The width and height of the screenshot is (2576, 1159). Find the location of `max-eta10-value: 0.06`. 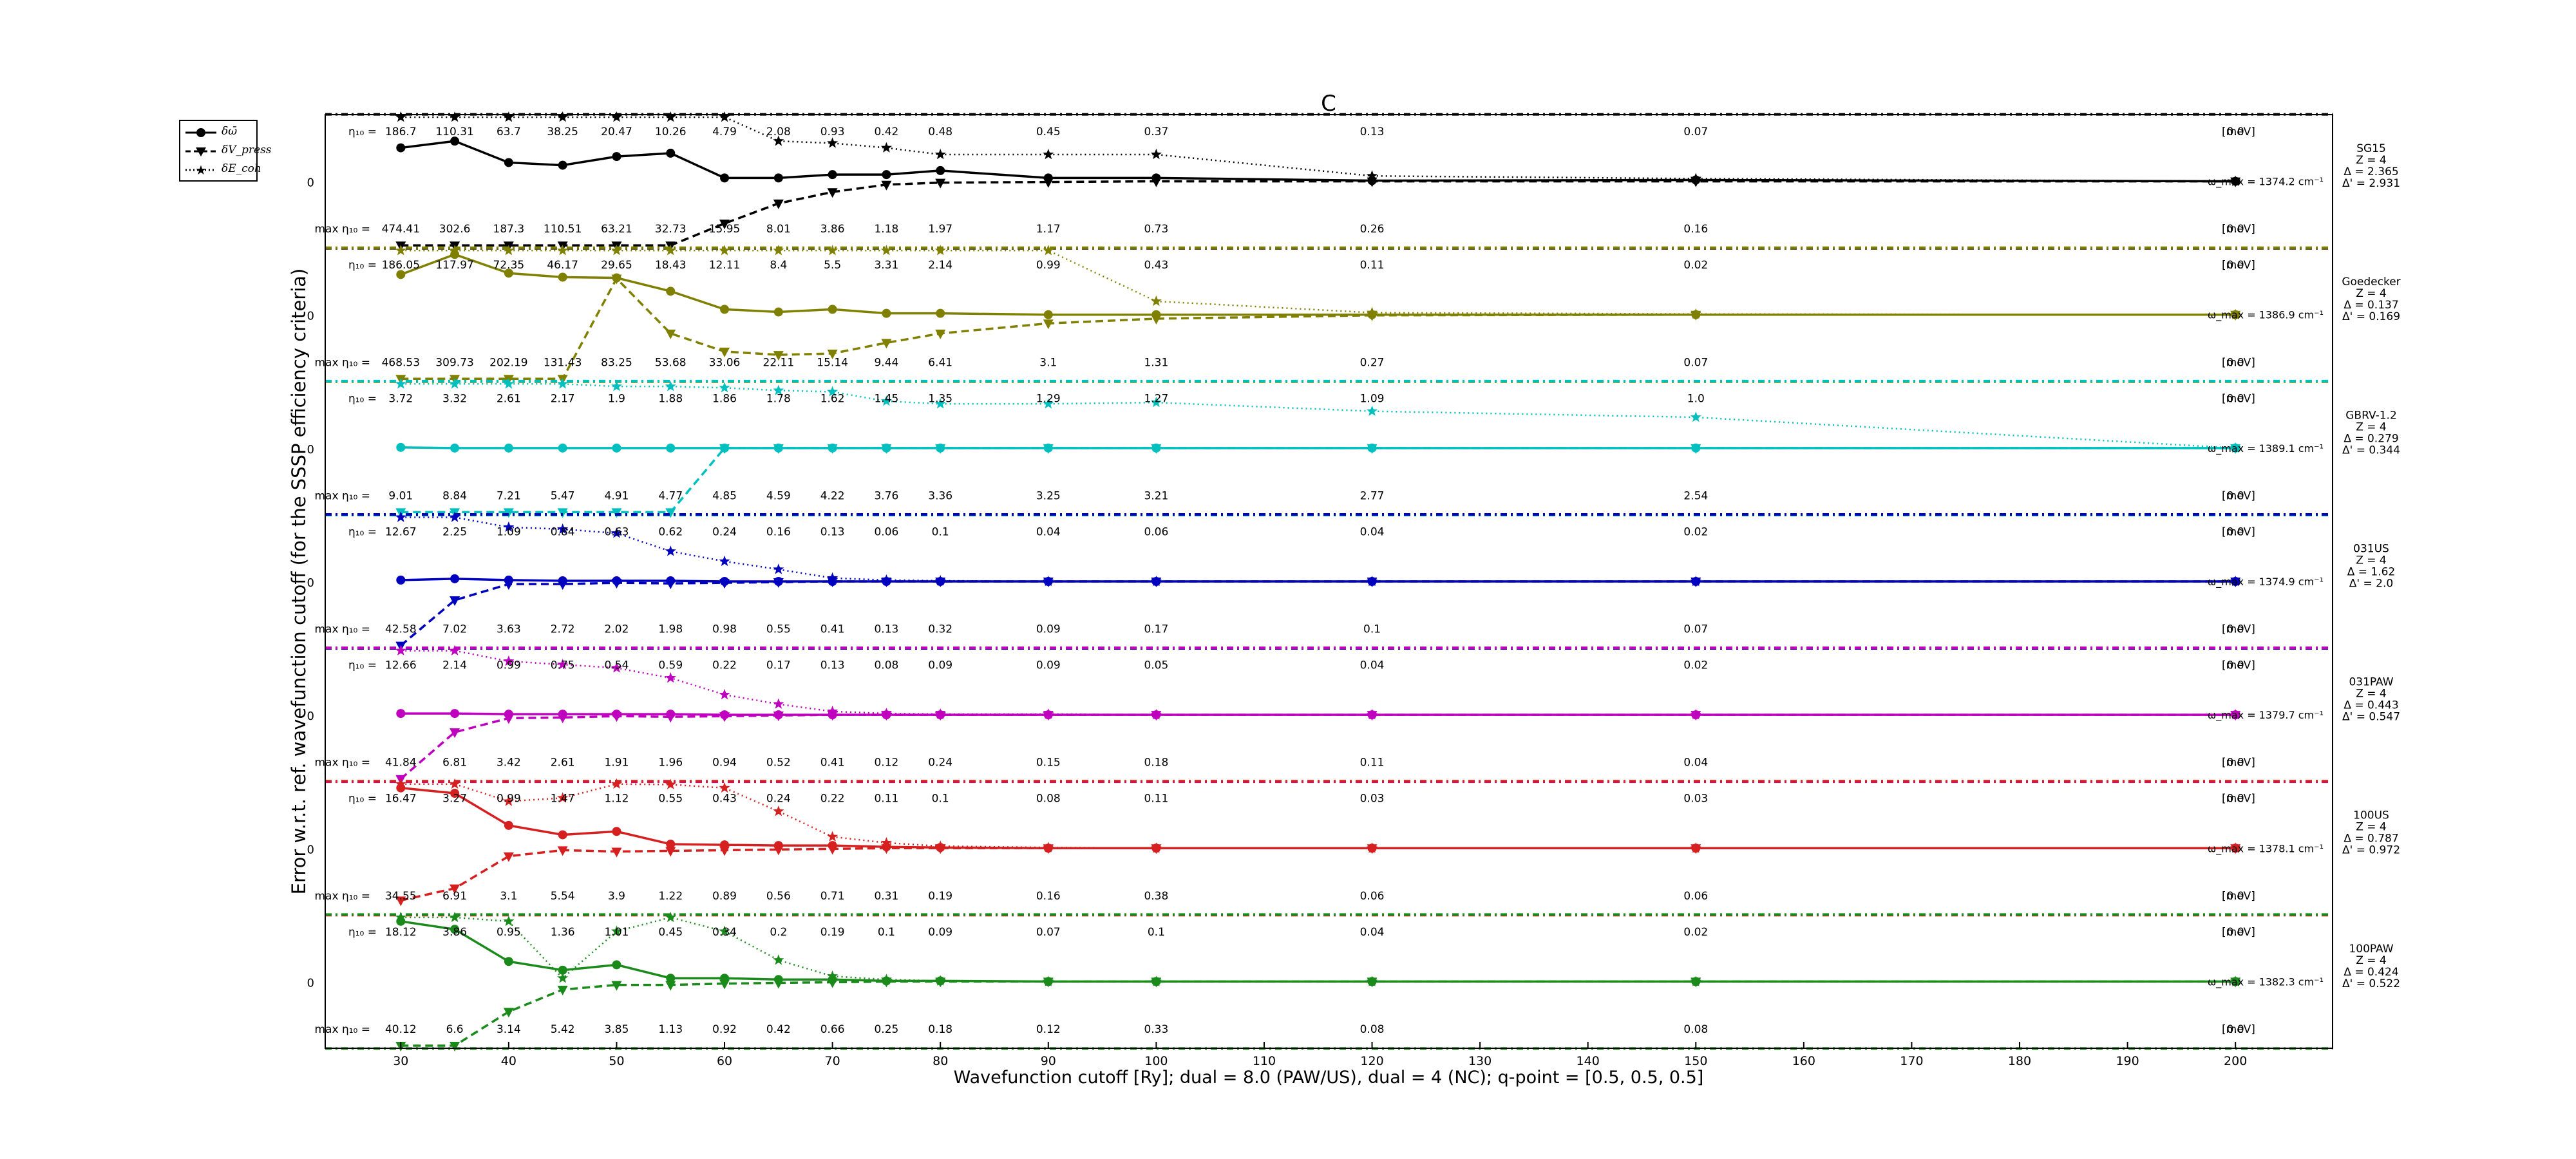

max-eta10-value: 0.06 is located at coordinates (1696, 896).